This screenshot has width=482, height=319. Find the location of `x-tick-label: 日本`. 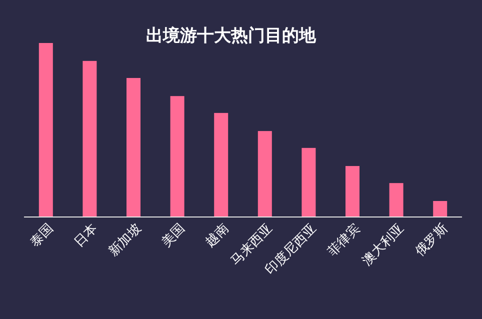

x-tick-label: 日本 is located at coordinates (86, 235).